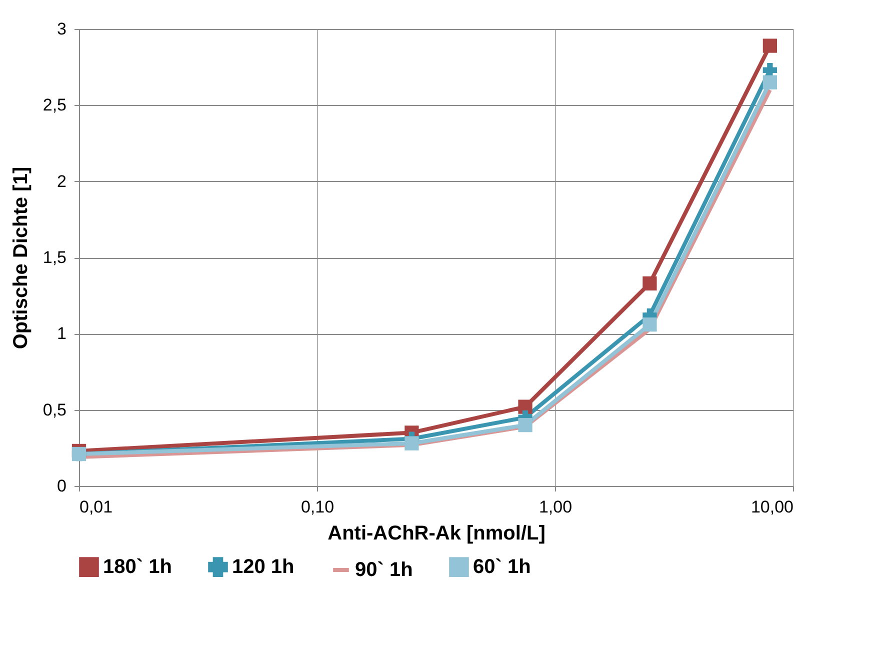 The width and height of the screenshot is (877, 648). What do you see at coordinates (772, 507) in the screenshot?
I see `x-tick-label: 10,00` at bounding box center [772, 507].